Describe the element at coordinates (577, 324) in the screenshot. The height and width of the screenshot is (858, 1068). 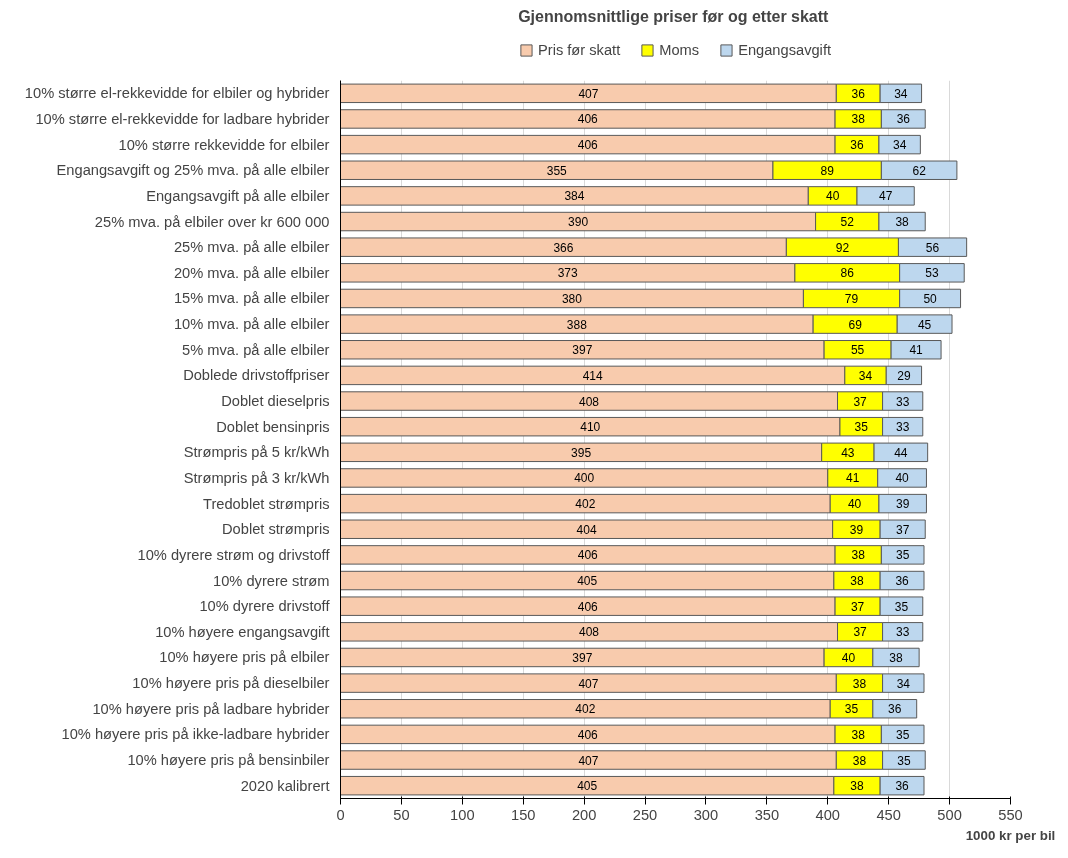
I see `data-label: 388` at that location.